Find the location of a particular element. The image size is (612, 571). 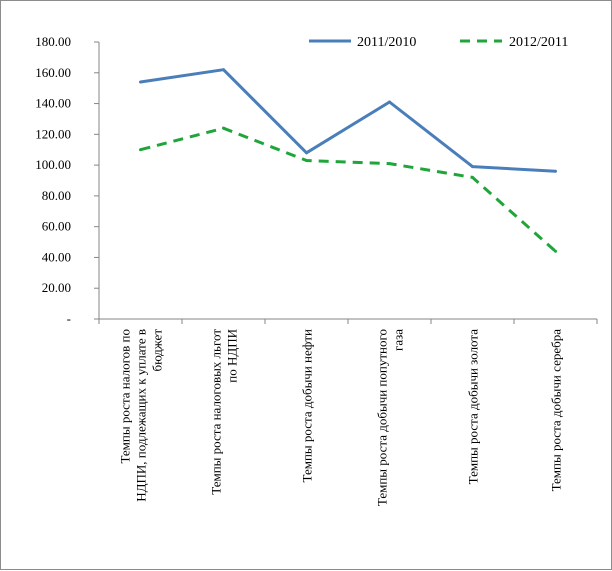

x-category-label: Темпы роста добычи золота is located at coordinates (473, 407).